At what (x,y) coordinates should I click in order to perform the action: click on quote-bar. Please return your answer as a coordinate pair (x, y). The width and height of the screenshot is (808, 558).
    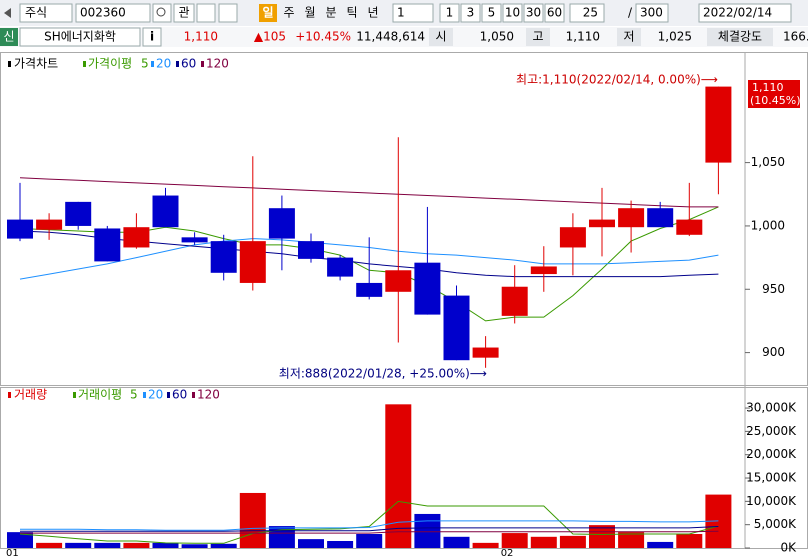
    Looking at the image, I should click on (404, 37).